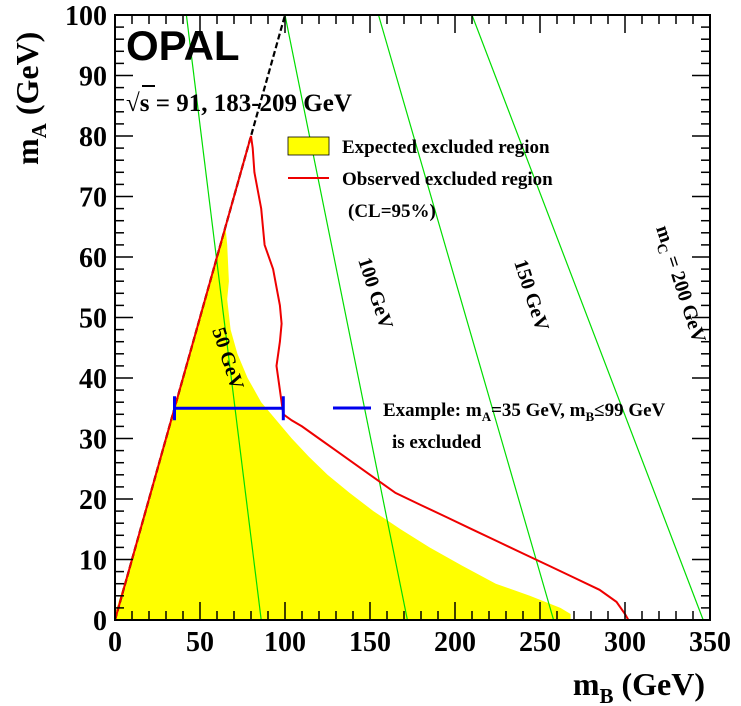 This screenshot has height=706, width=741. What do you see at coordinates (710, 642) in the screenshot?
I see `x-tick-label: 350` at bounding box center [710, 642].